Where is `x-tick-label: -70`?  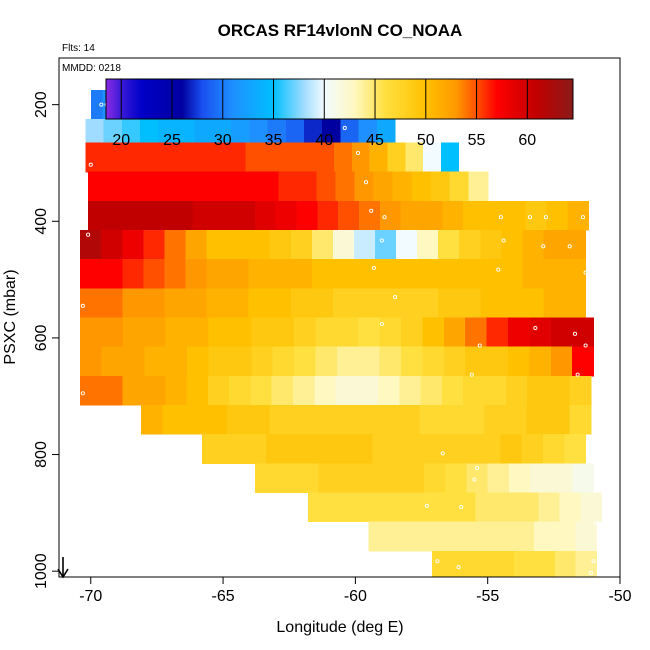 x-tick-label: -70 is located at coordinates (90, 596).